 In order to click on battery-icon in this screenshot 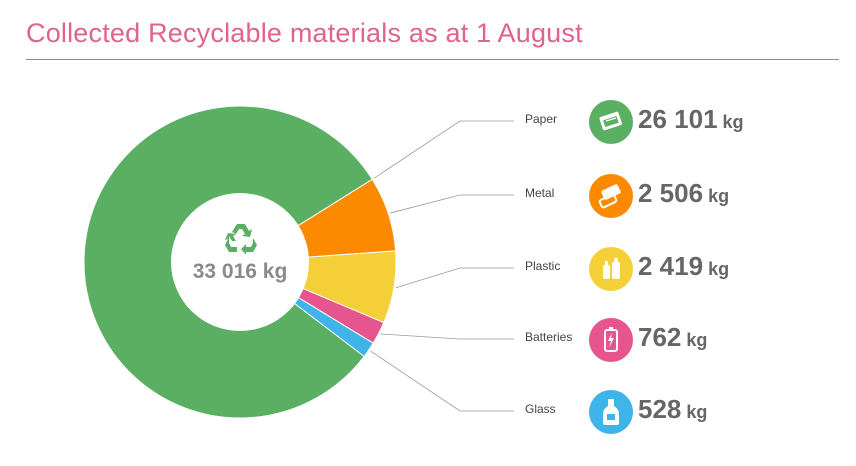, I will do `click(611, 340)`.